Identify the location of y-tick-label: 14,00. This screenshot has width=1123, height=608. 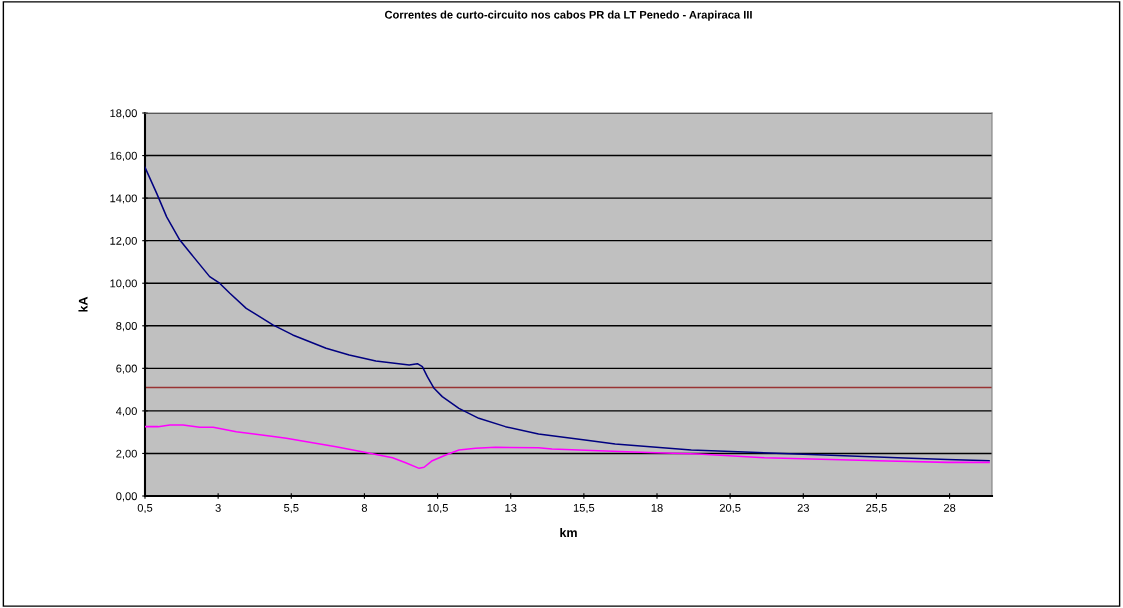
(123, 199).